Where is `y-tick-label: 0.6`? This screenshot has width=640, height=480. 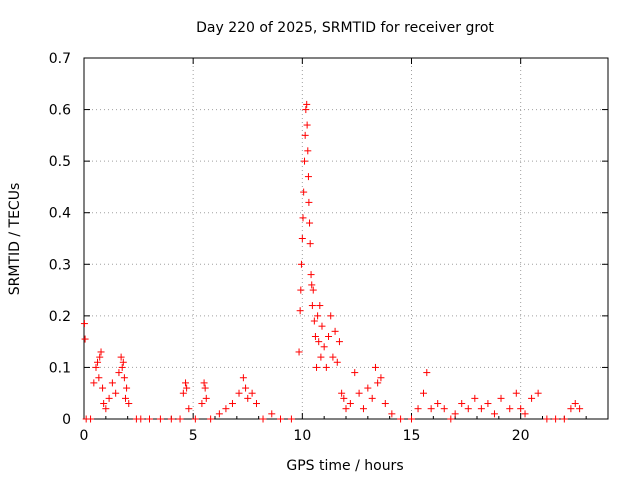 y-tick-label: 0.6 is located at coordinates (60, 111).